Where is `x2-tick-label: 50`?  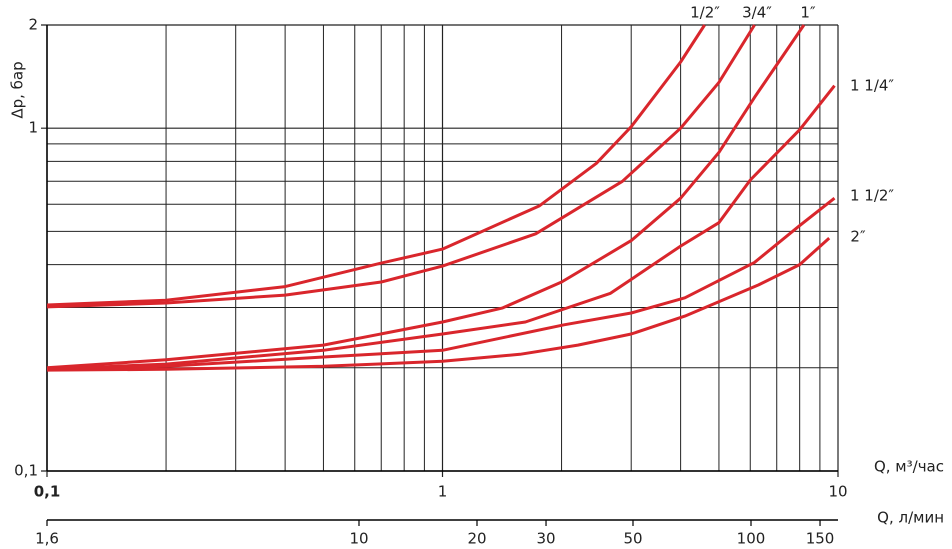 x2-tick-label: 50 is located at coordinates (632, 539).